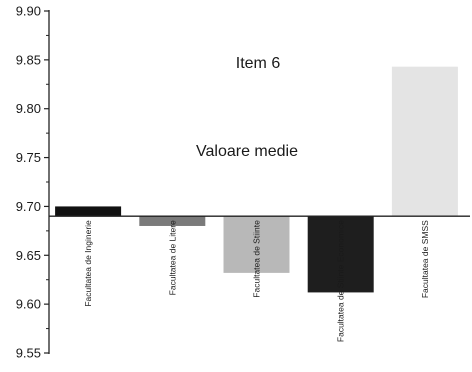 The height and width of the screenshot is (372, 472). I want to click on y-tick-label: 9.85, so click(28, 59).